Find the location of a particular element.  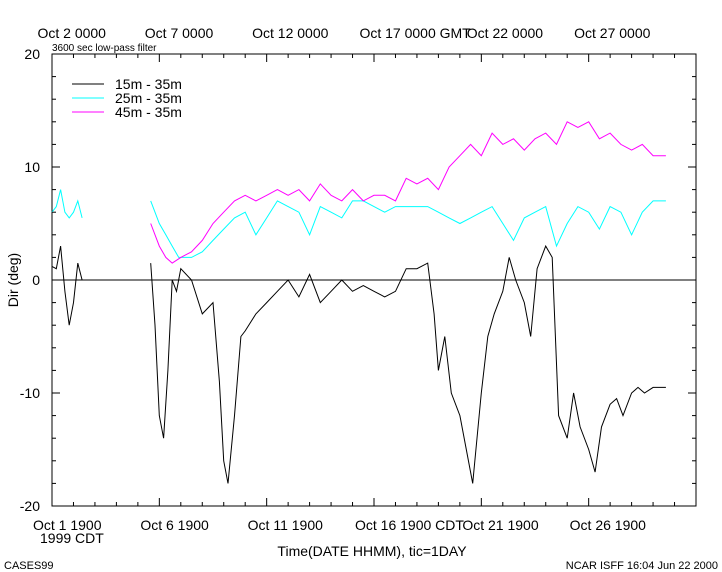

top-tick-label: Oct 2 0000 is located at coordinates (71, 33).